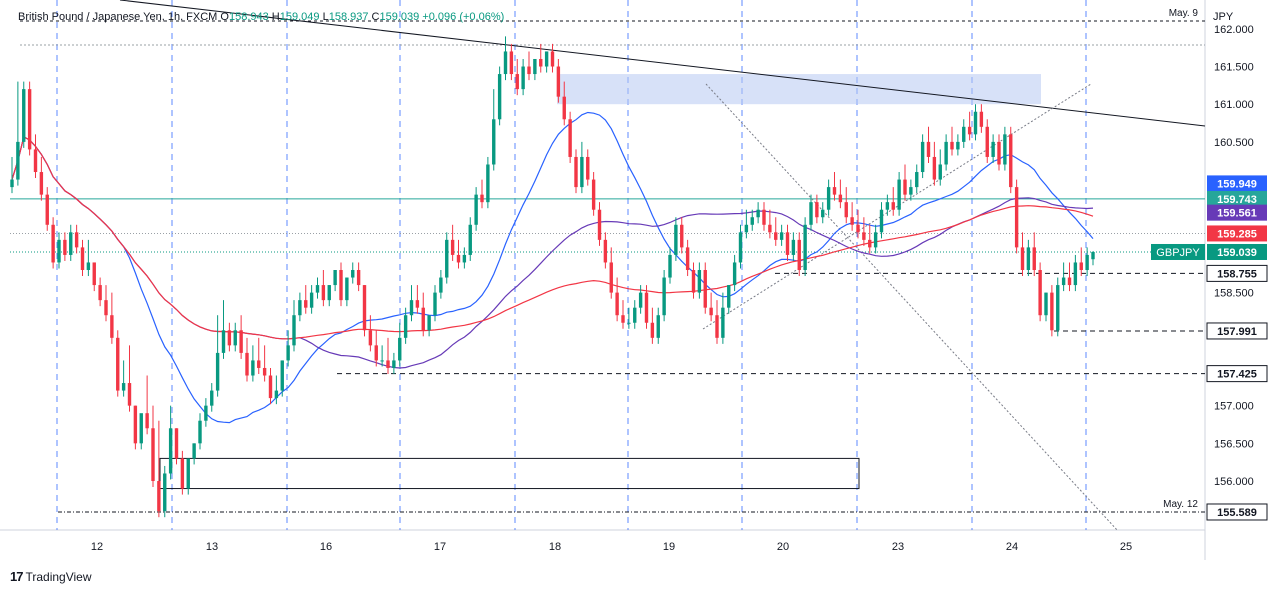 This screenshot has width=1279, height=600. Describe the element at coordinates (1126, 547) in the screenshot. I see `x-tick-9: 25` at that location.